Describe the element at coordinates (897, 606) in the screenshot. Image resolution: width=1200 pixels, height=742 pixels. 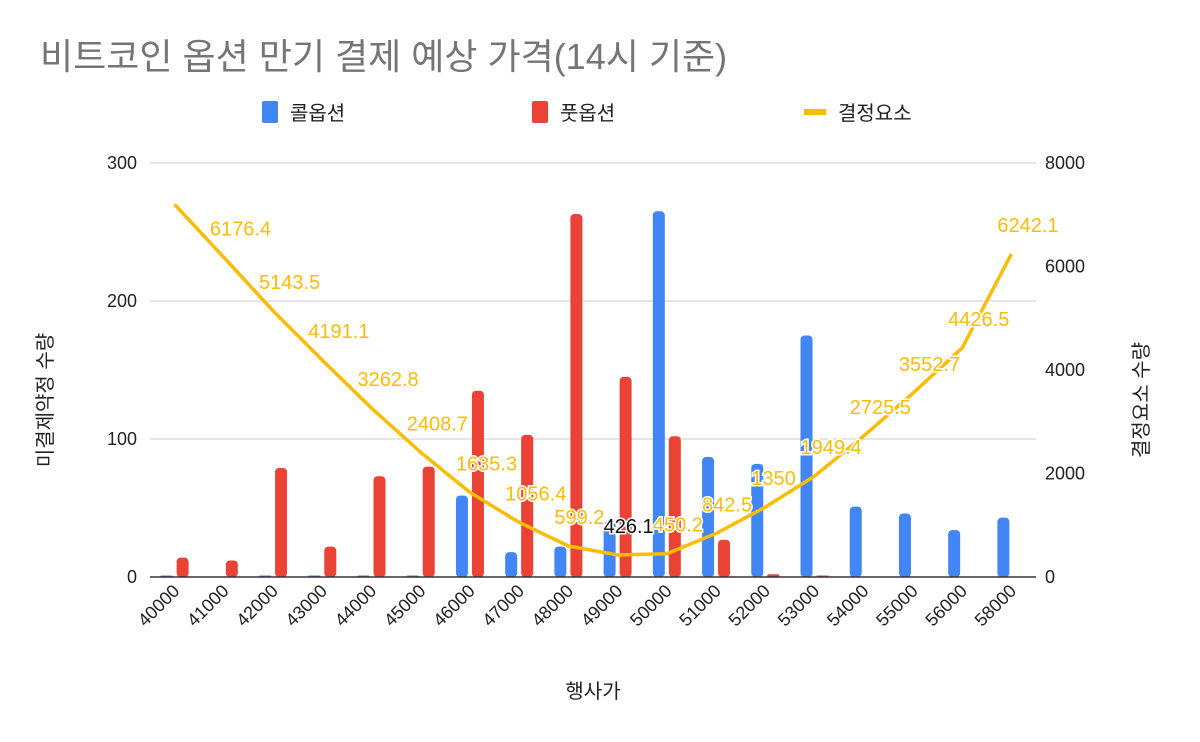
I see `x-tick-label: 55000` at that location.